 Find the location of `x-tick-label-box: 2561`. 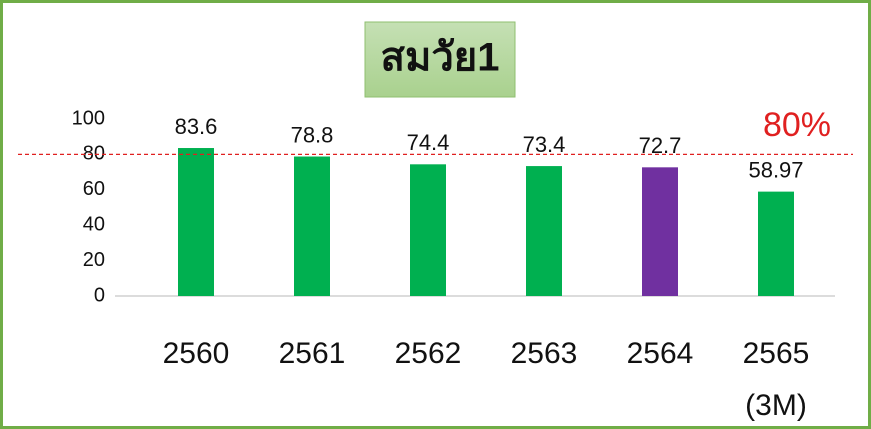

x-tick-label-box: 2561 is located at coordinates (312, 353).